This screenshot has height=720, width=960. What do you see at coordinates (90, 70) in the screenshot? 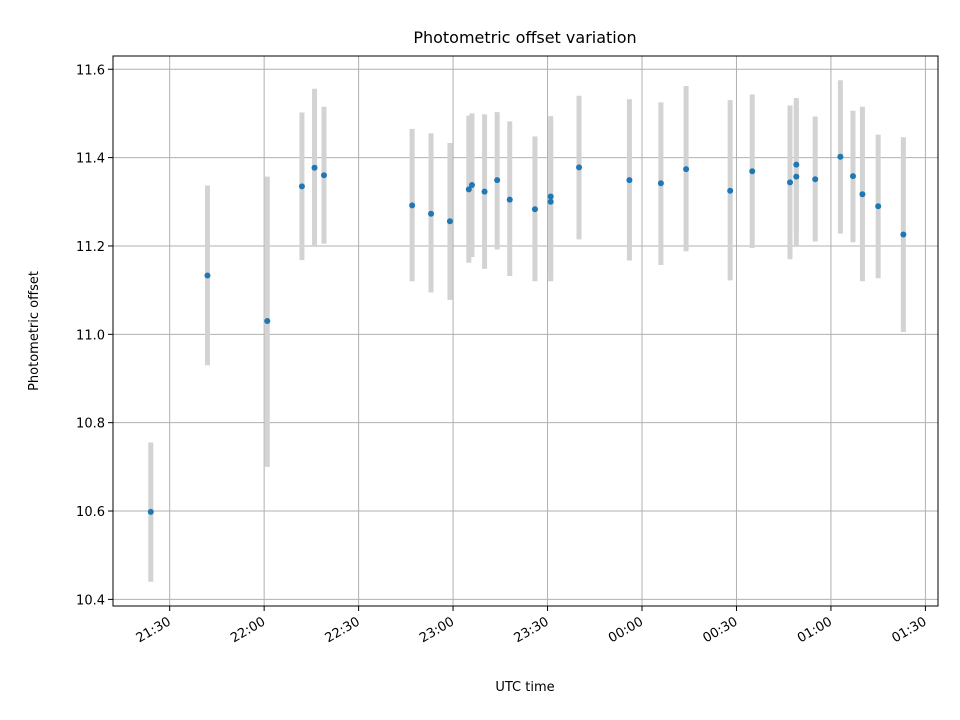
I see `y-tick-label: 11.6` at bounding box center [90, 70].